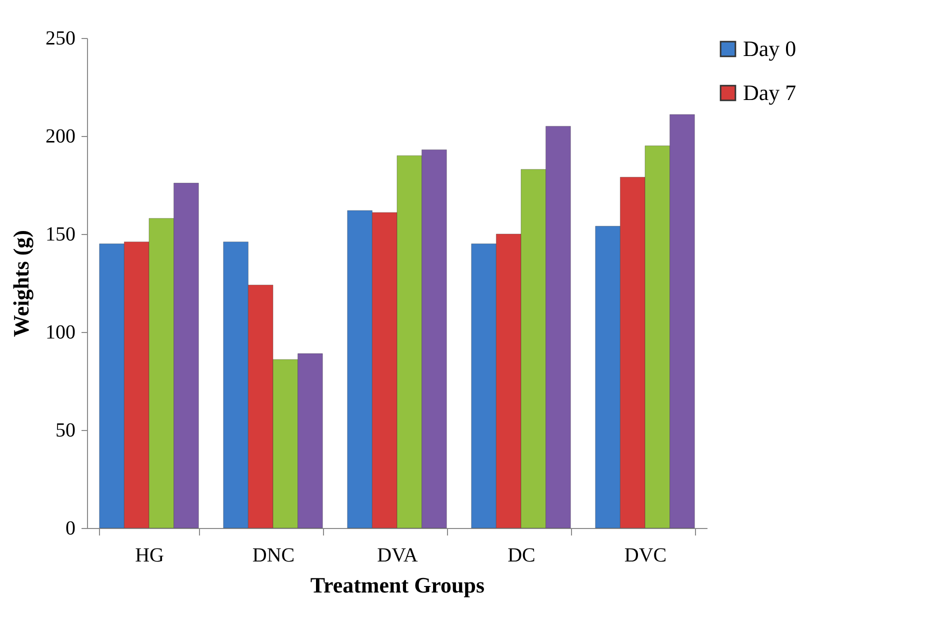 Image resolution: width=926 pixels, height=618 pixels. I want to click on y-tick-label: 250, so click(61, 39).